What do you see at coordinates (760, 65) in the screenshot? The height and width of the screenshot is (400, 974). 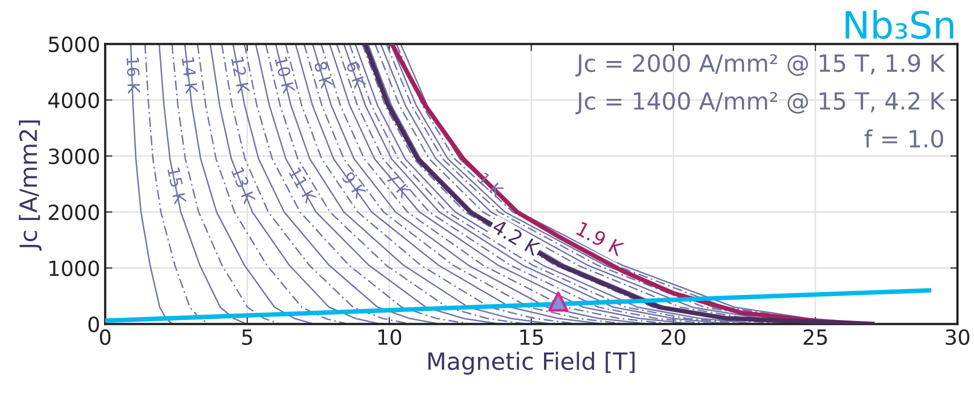 I see `annotation: Jc = 2000 A/mm² @ 15 T, 1.9 K` at bounding box center [760, 65].